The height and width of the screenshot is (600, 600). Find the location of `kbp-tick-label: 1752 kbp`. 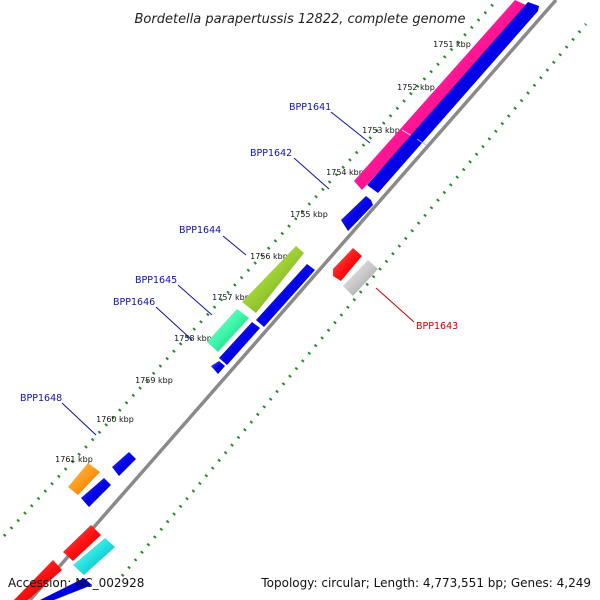

kbp-tick-label: 1752 kbp is located at coordinates (416, 87).